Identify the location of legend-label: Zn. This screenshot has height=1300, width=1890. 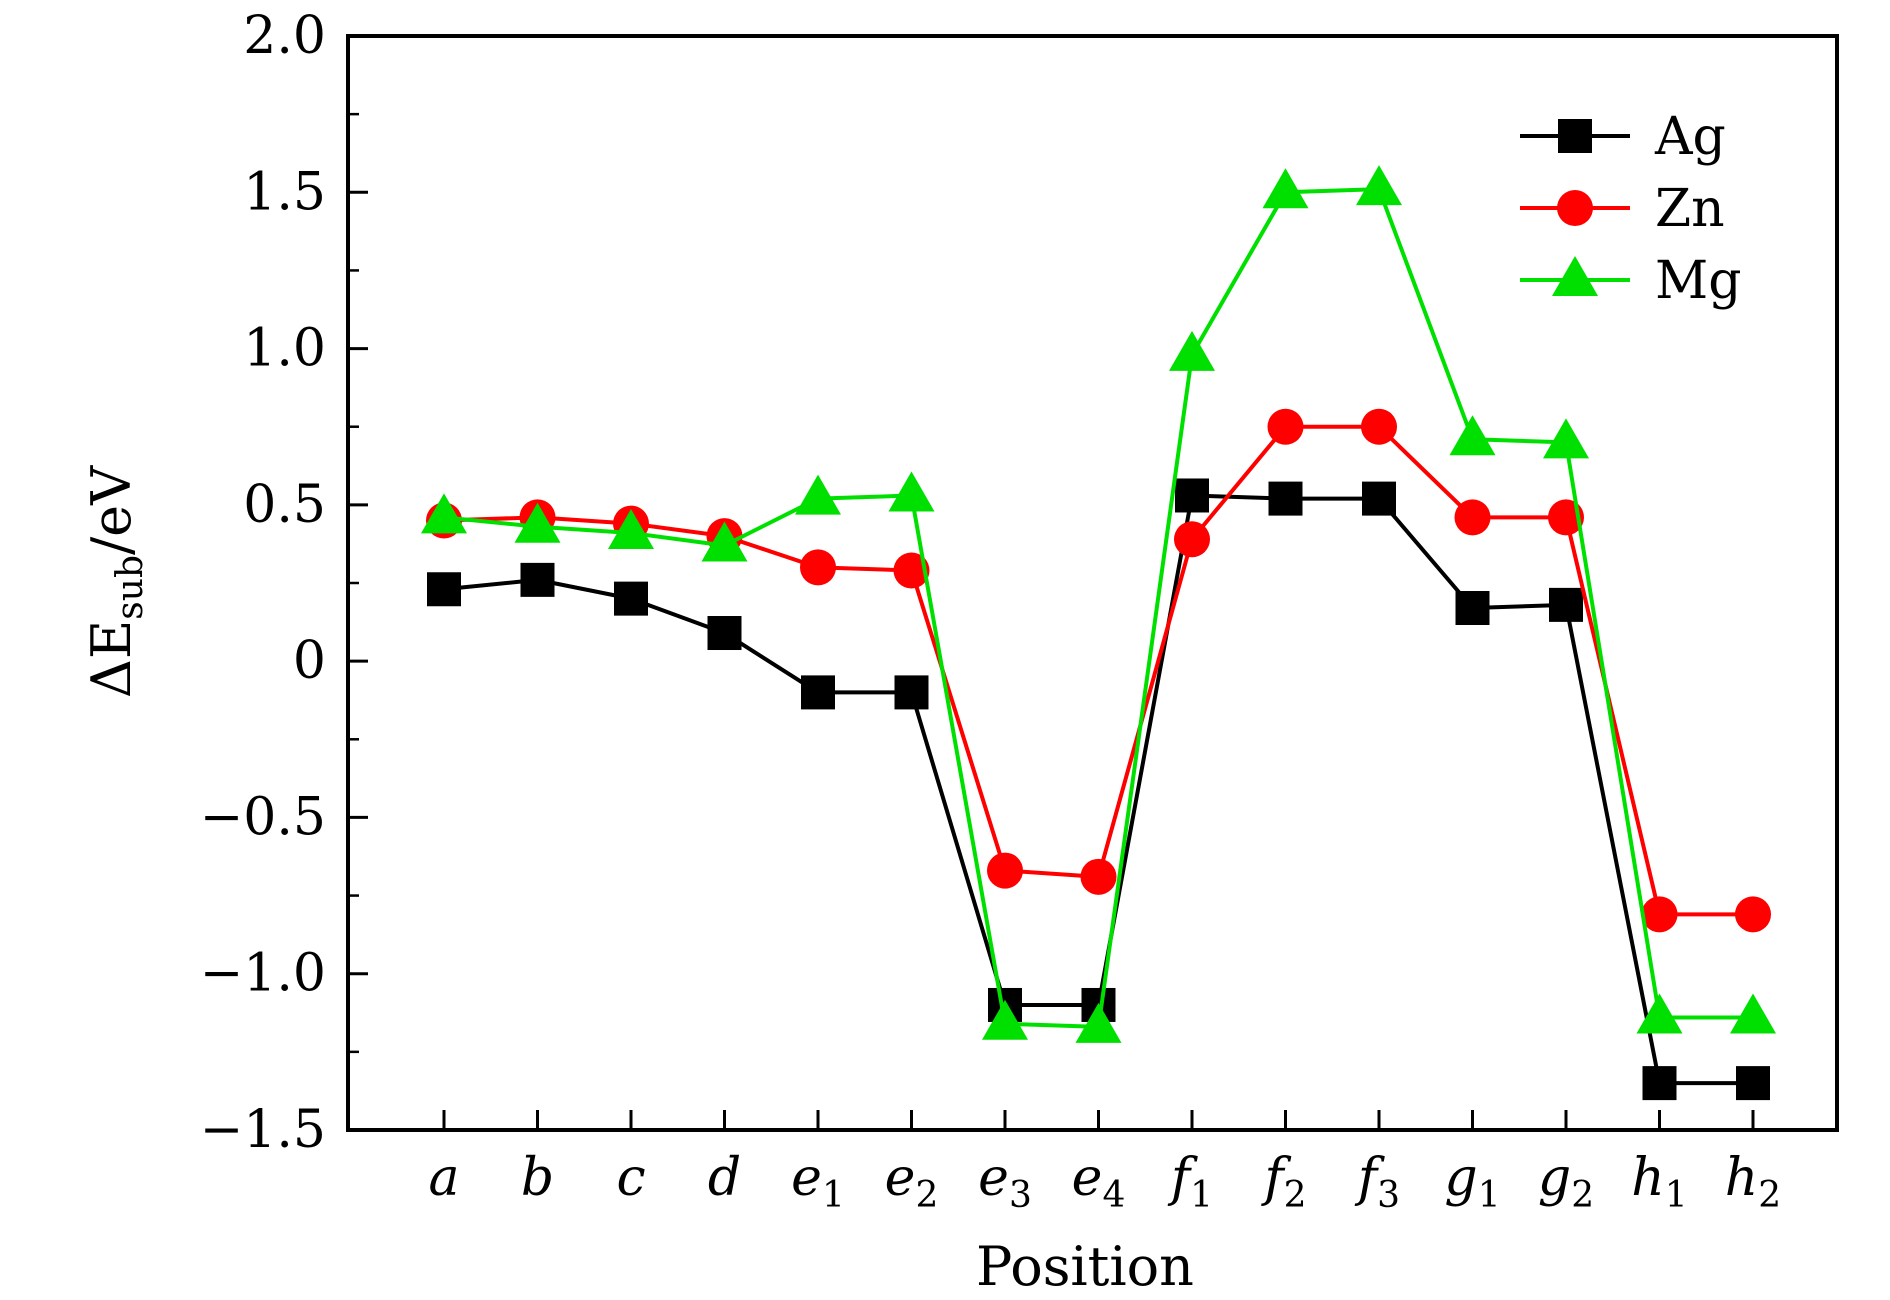
(1690, 209).